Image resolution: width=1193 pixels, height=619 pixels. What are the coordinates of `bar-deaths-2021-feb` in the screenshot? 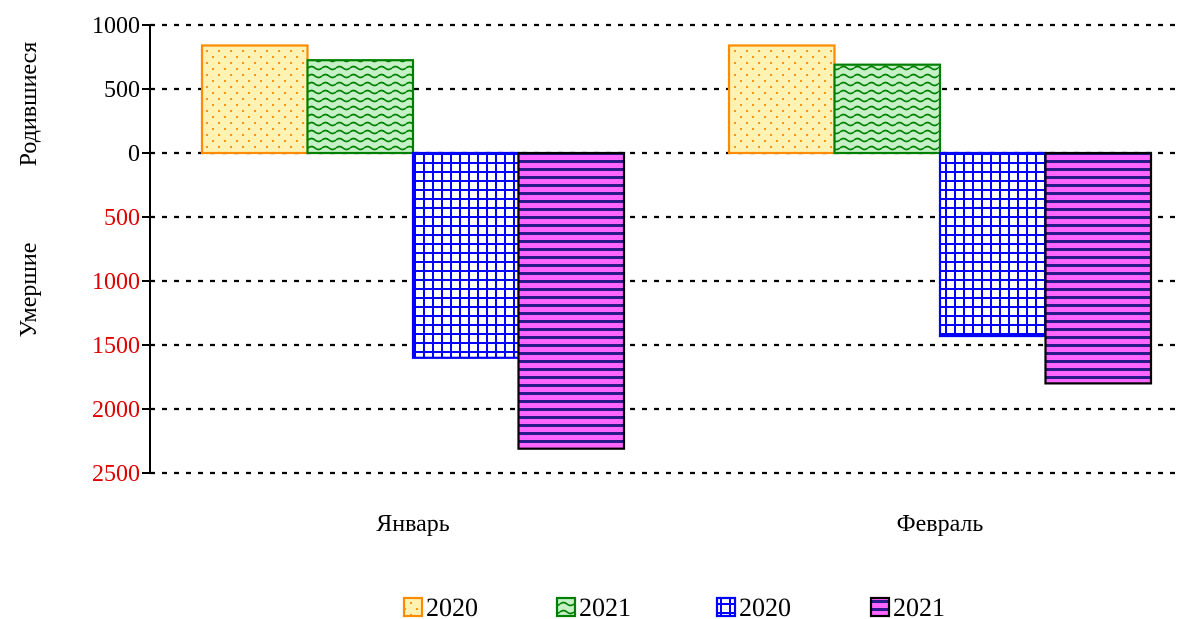 It's located at (1098, 268).